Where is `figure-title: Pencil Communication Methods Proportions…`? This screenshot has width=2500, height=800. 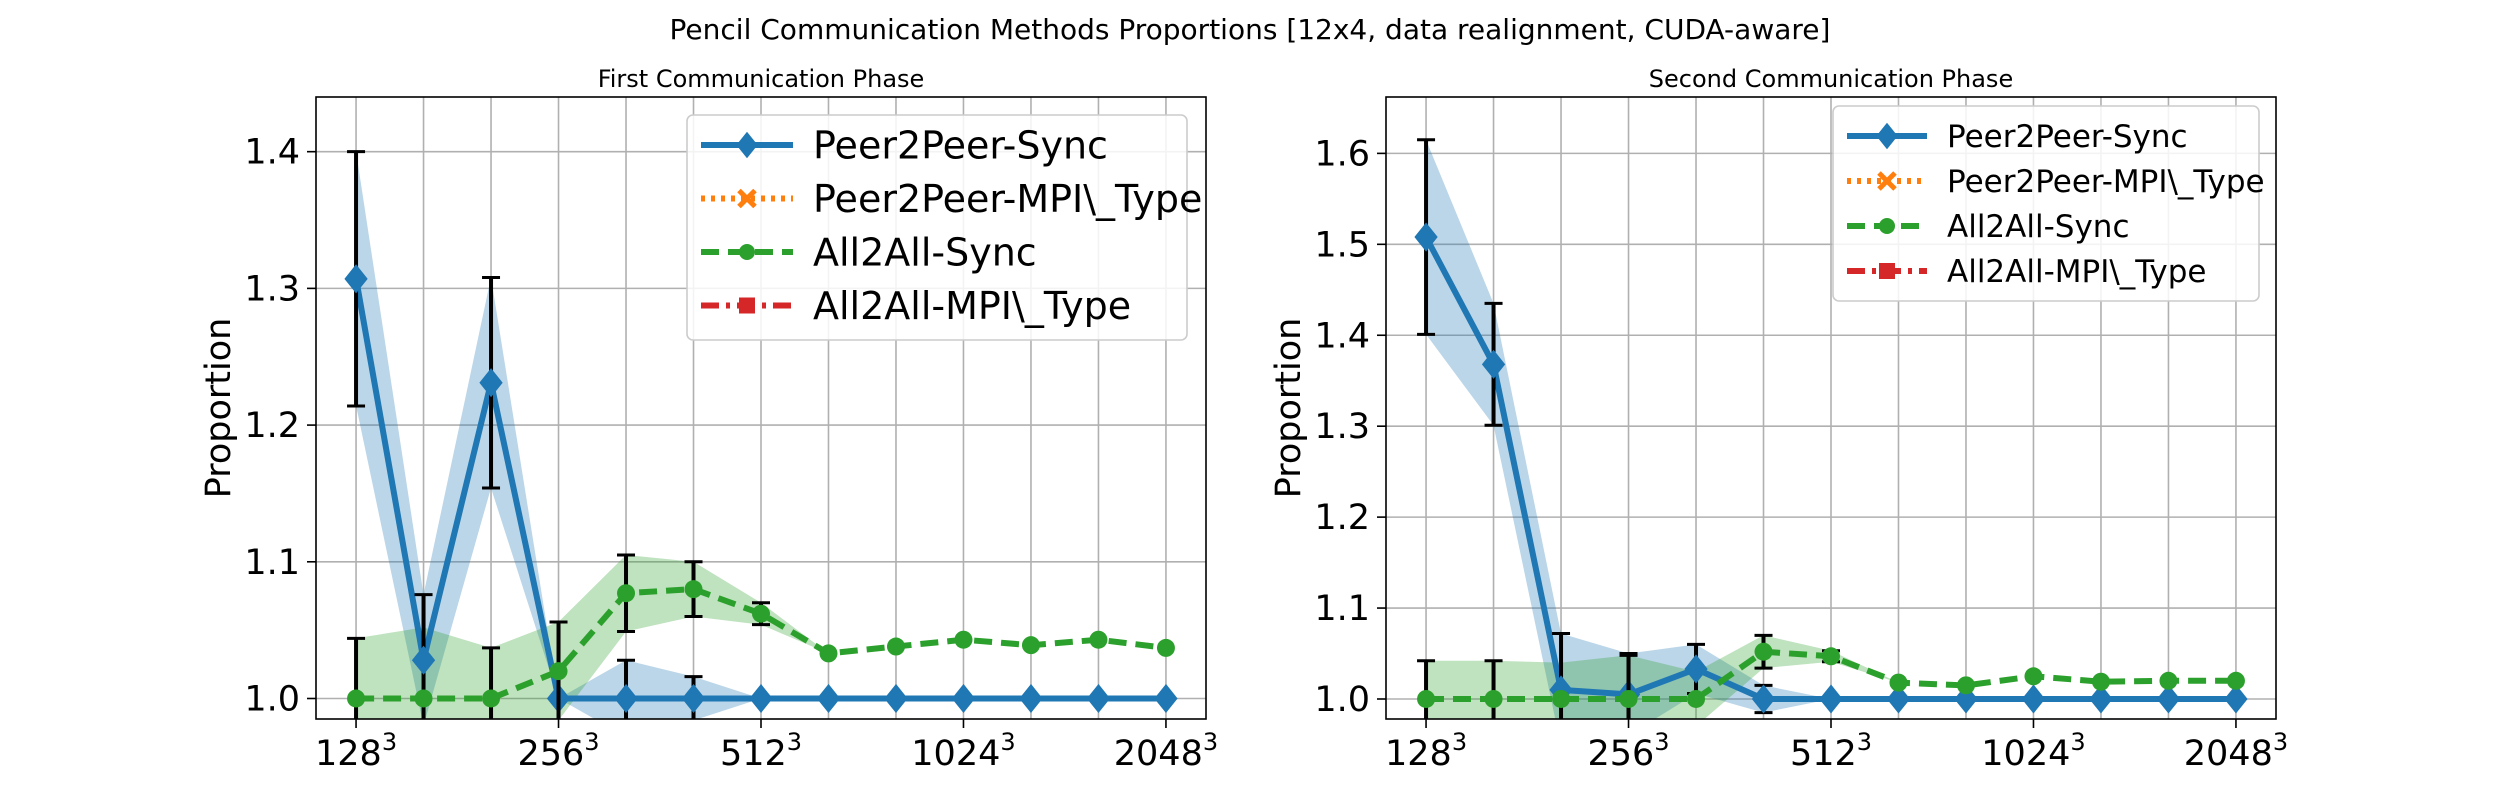
figure-title: Pencil Communication Methods Proportions… is located at coordinates (1250, 29).